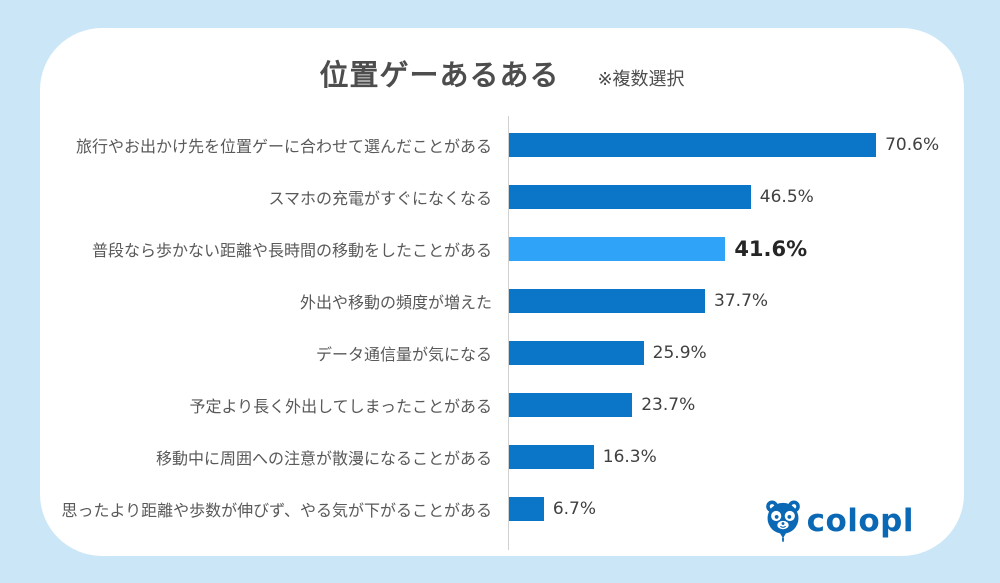 The height and width of the screenshot is (583, 1000). I want to click on bar-track: 41.6%, so click(658, 249).